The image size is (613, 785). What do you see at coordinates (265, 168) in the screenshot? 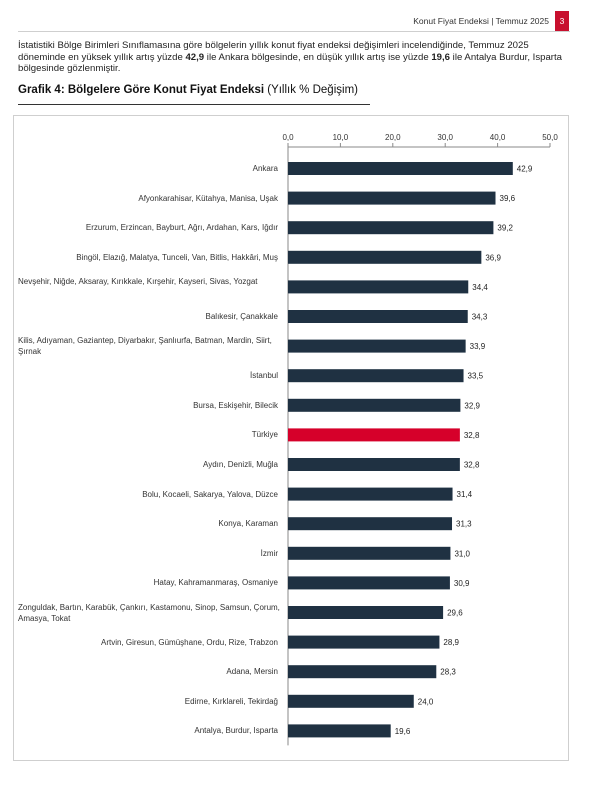
I see `category-label: Ankara` at bounding box center [265, 168].